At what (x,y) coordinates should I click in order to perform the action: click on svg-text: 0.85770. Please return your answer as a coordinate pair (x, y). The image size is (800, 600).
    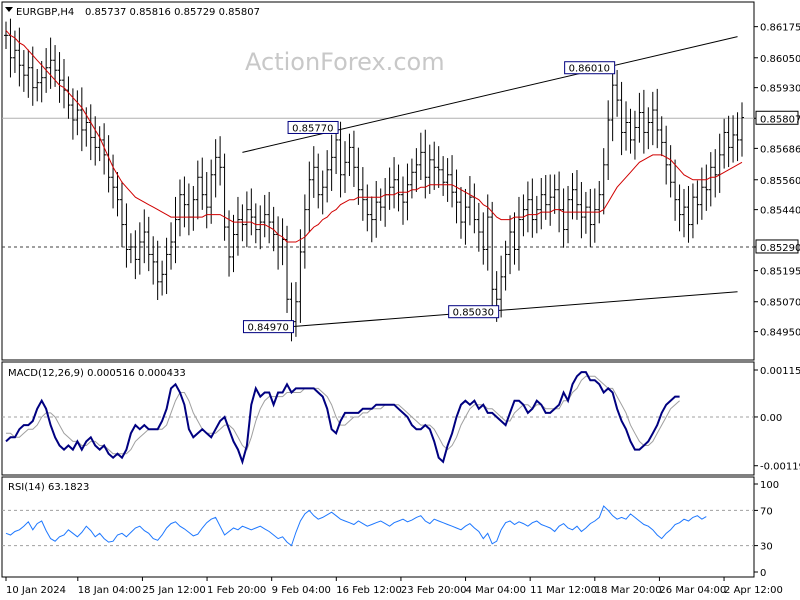
    Looking at the image, I should click on (312, 128).